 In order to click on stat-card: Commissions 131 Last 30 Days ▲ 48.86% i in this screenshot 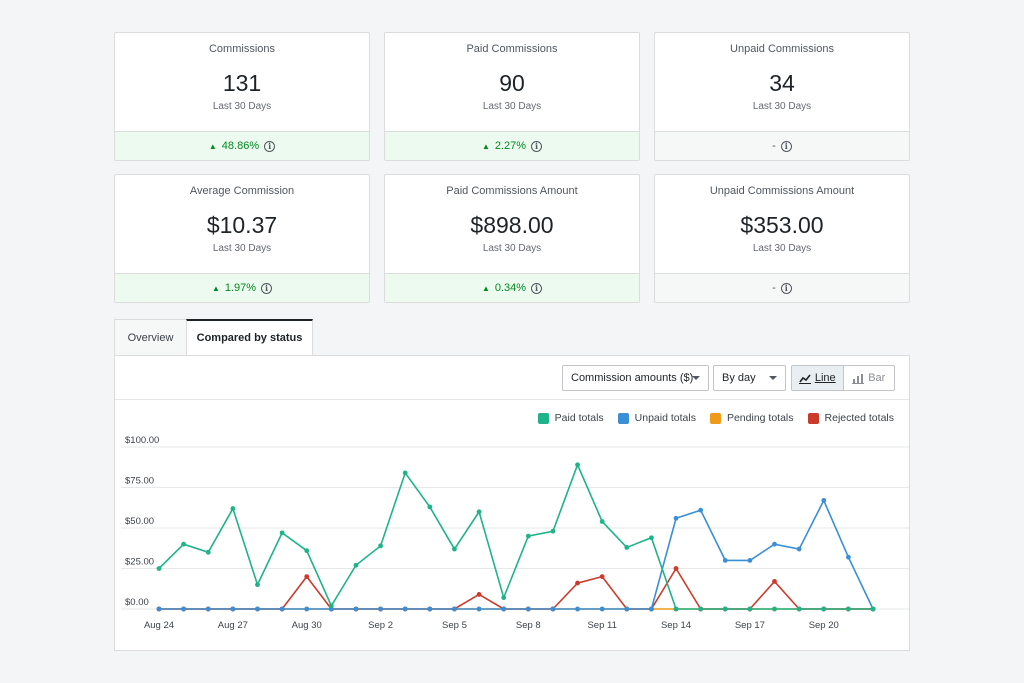, I will do `click(242, 96)`.